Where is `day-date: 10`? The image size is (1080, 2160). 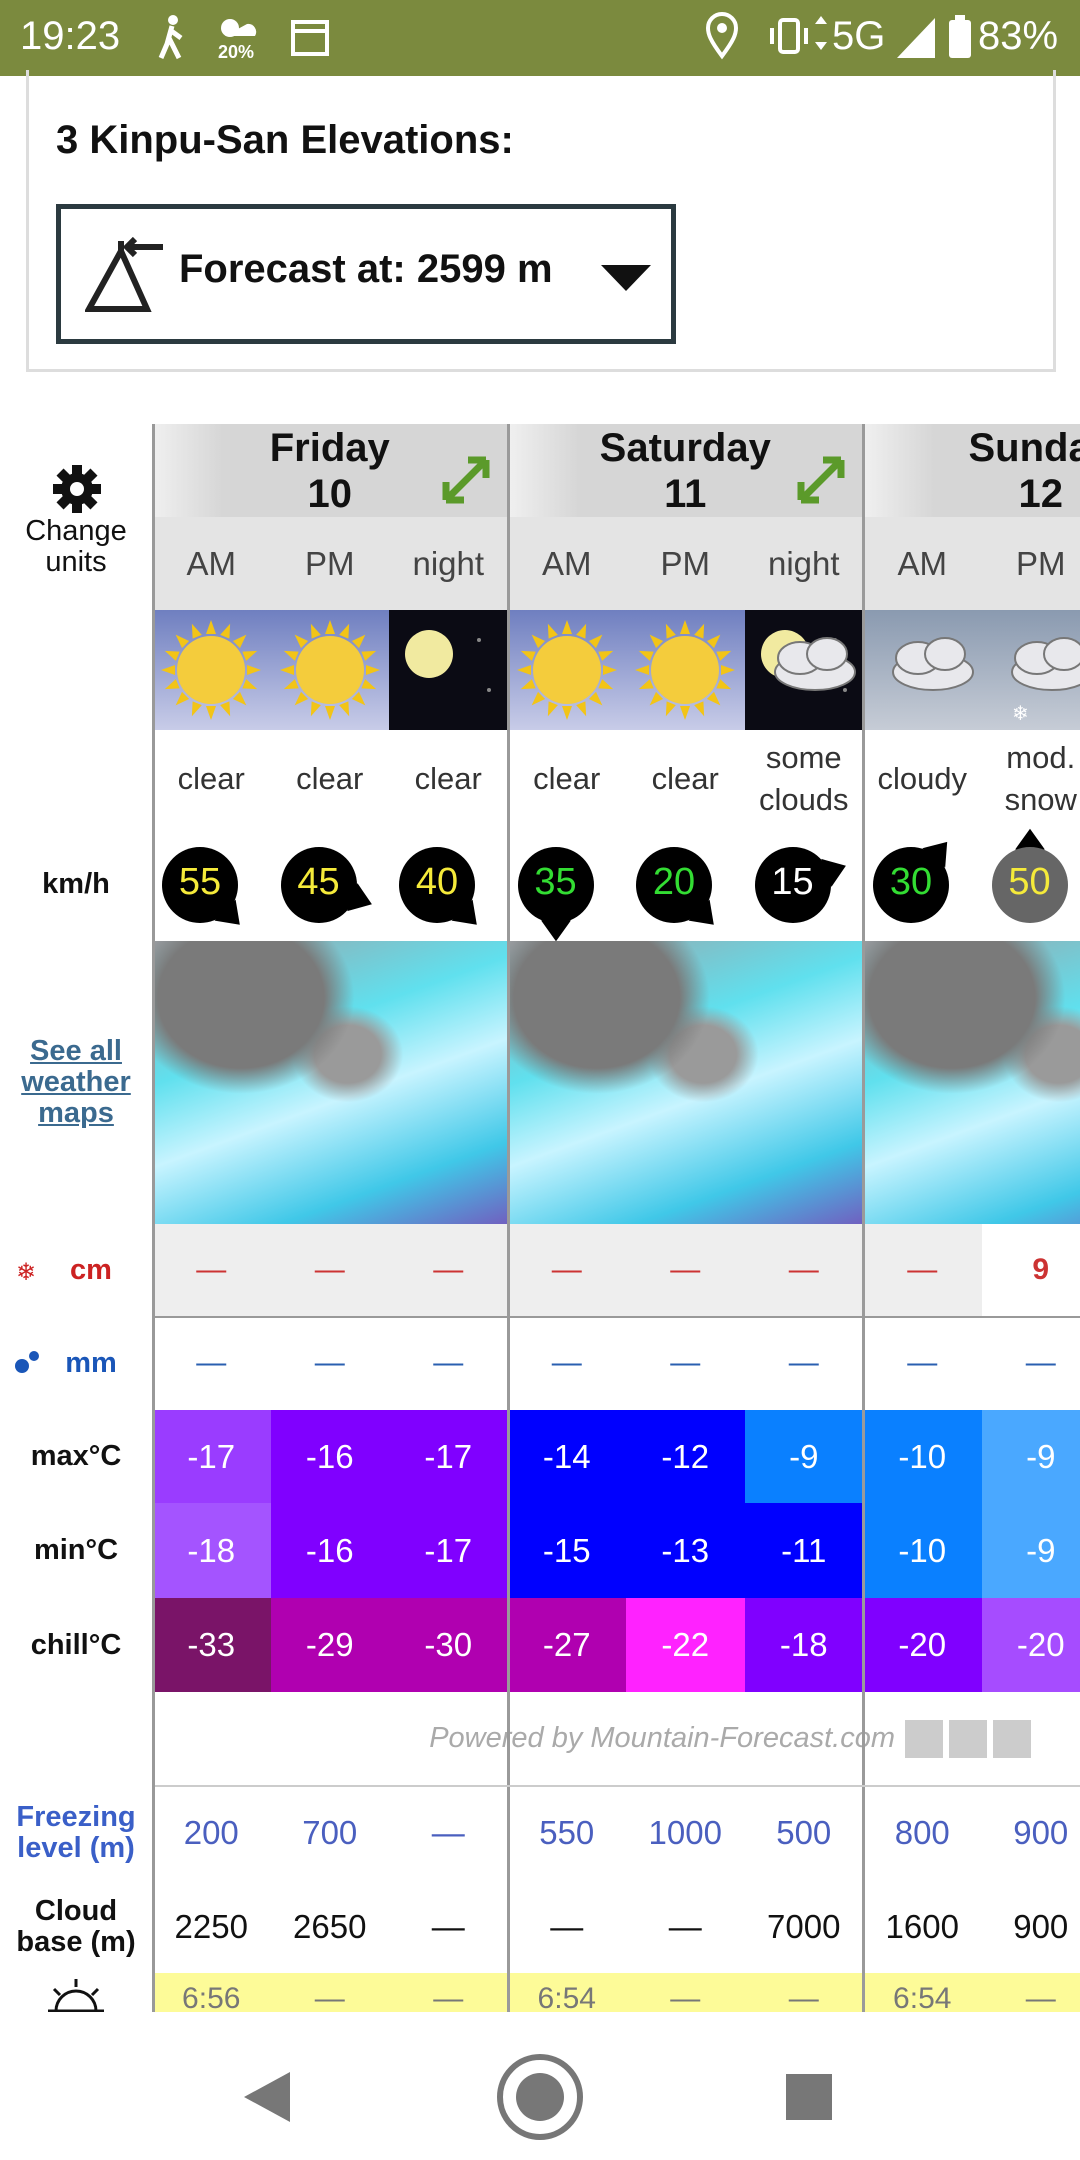 day-date: 10 is located at coordinates (330, 494).